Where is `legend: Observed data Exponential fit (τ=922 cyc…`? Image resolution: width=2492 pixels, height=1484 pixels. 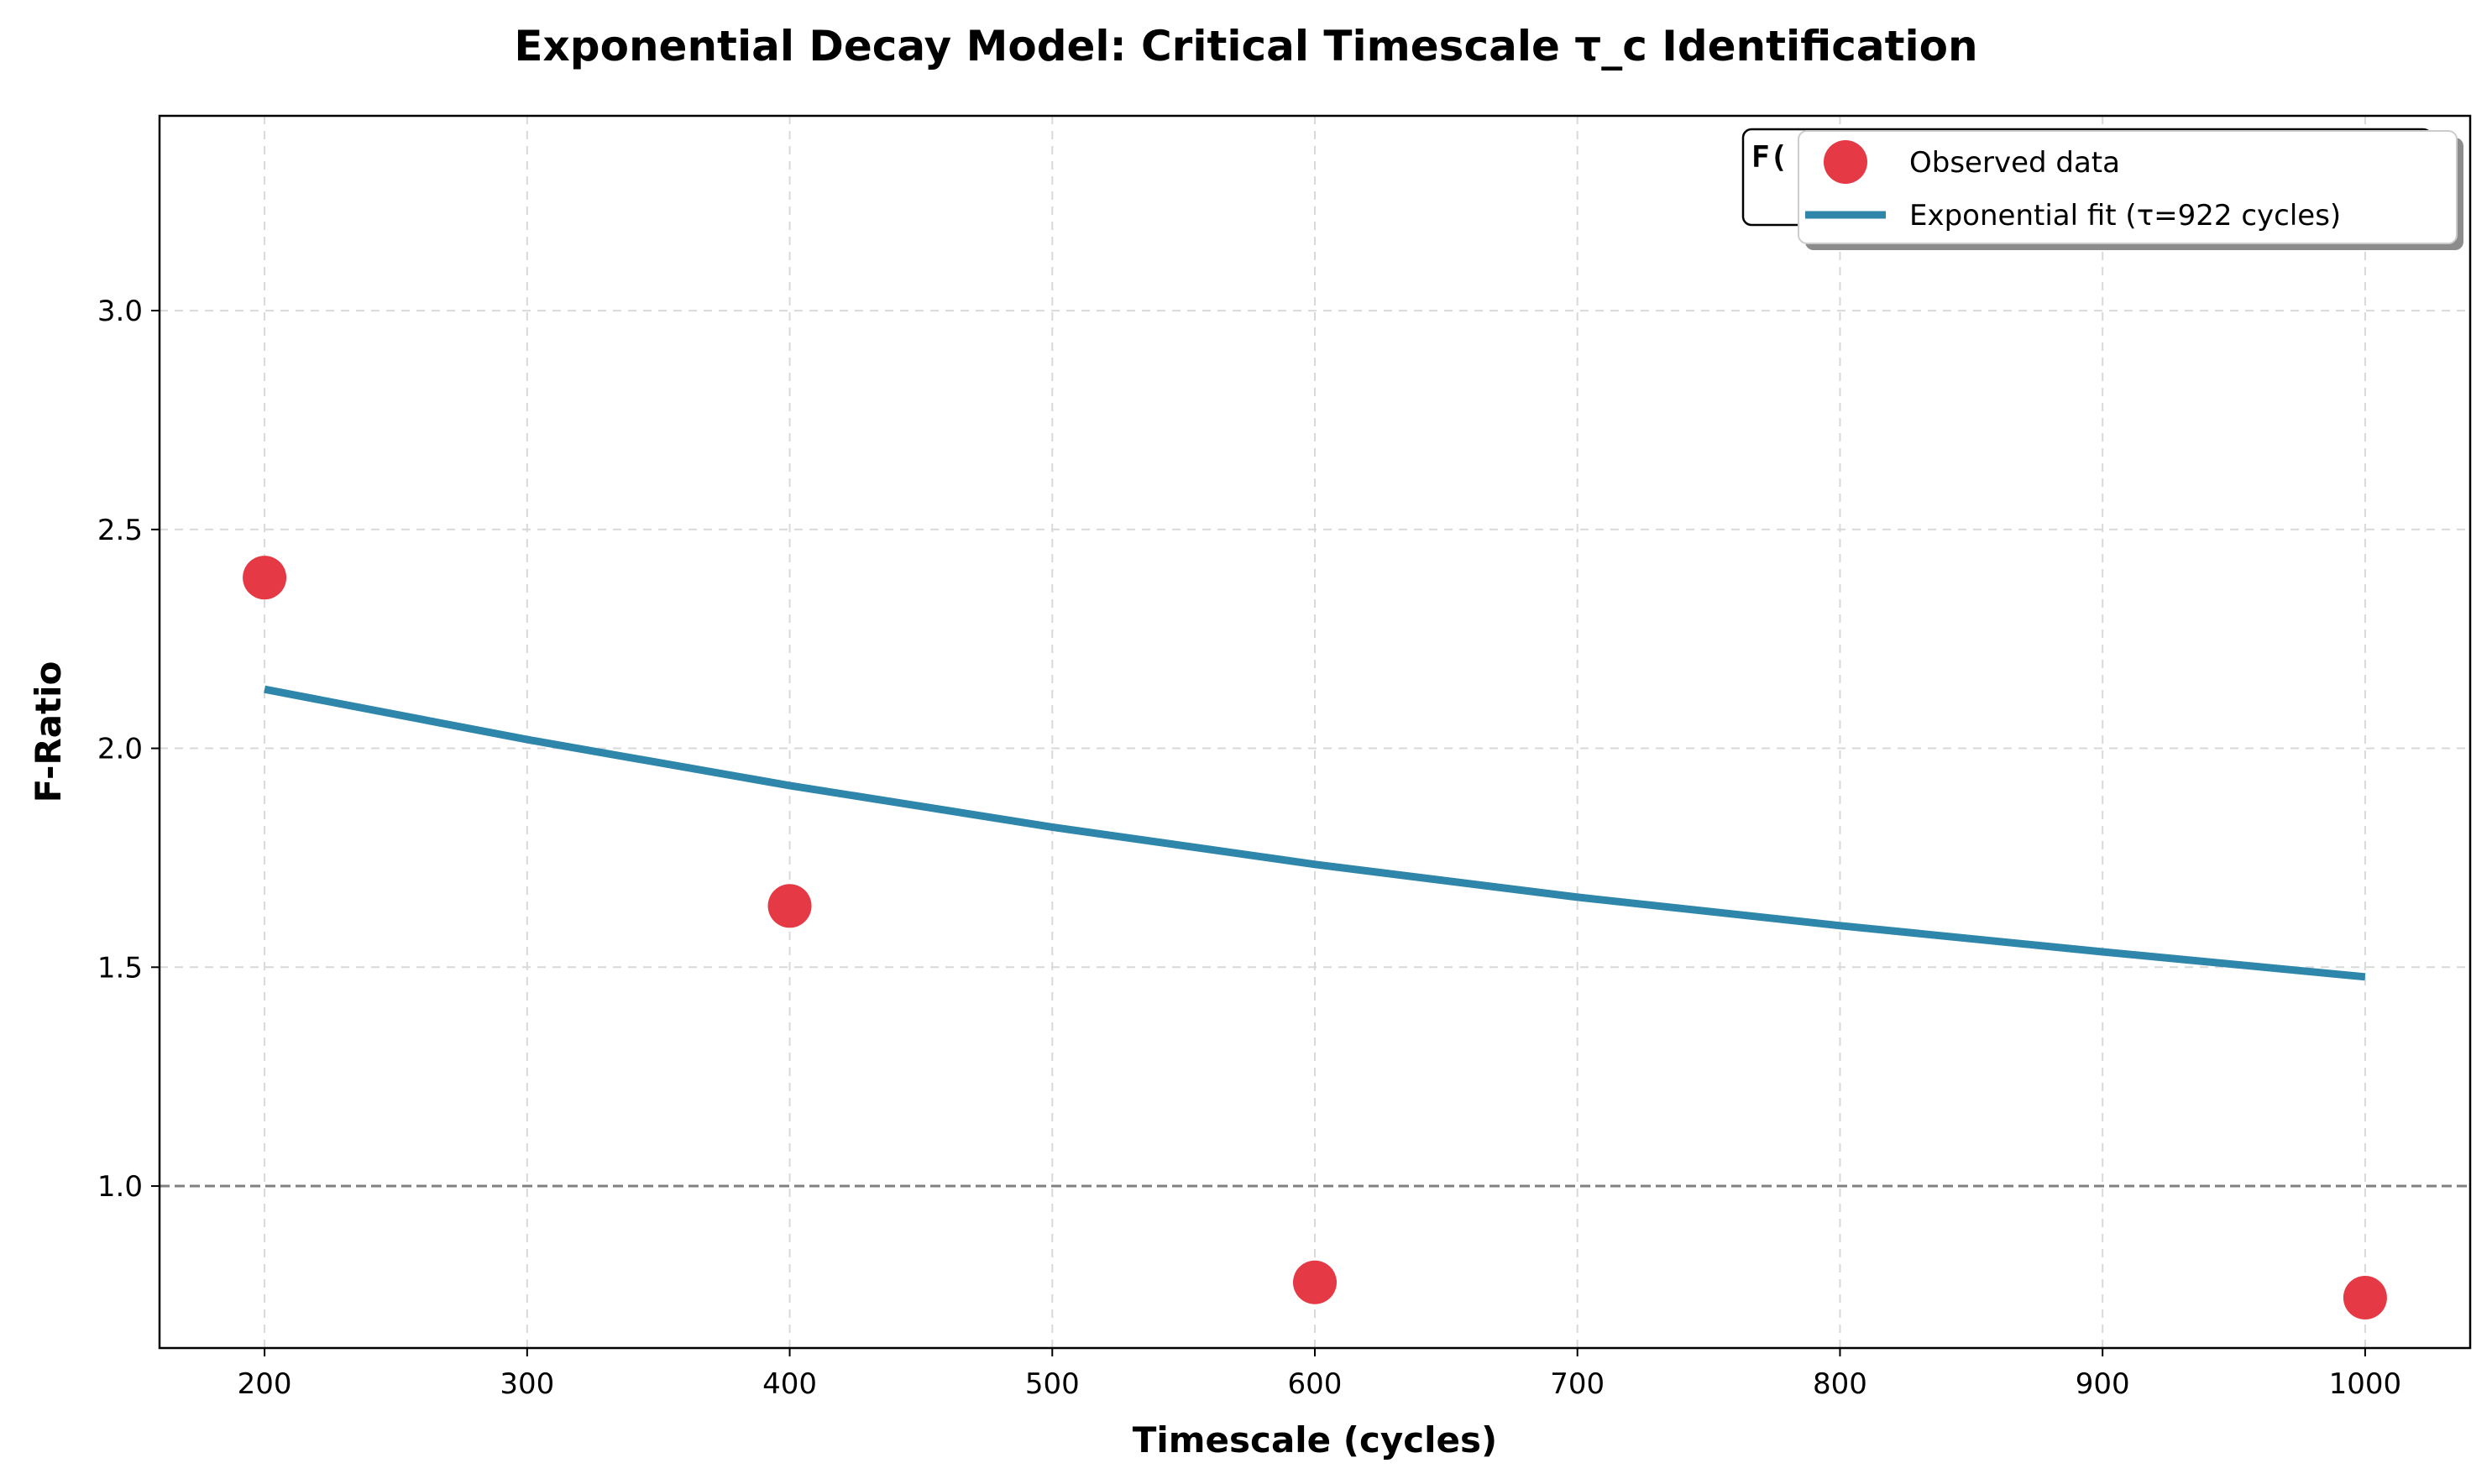
legend: Observed data Exponential fit (τ=922 cyc… is located at coordinates (2130, 190).